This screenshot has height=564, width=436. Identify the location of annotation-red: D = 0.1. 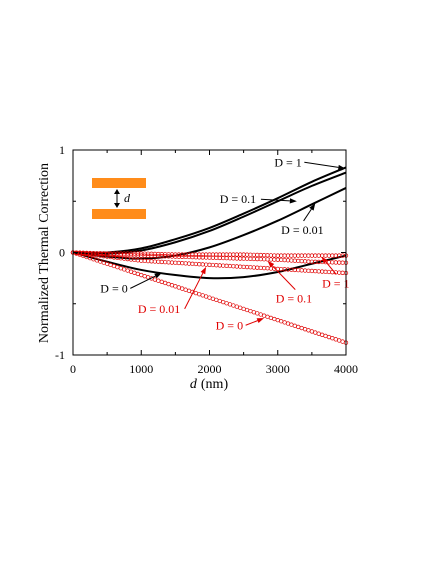
(289, 283).